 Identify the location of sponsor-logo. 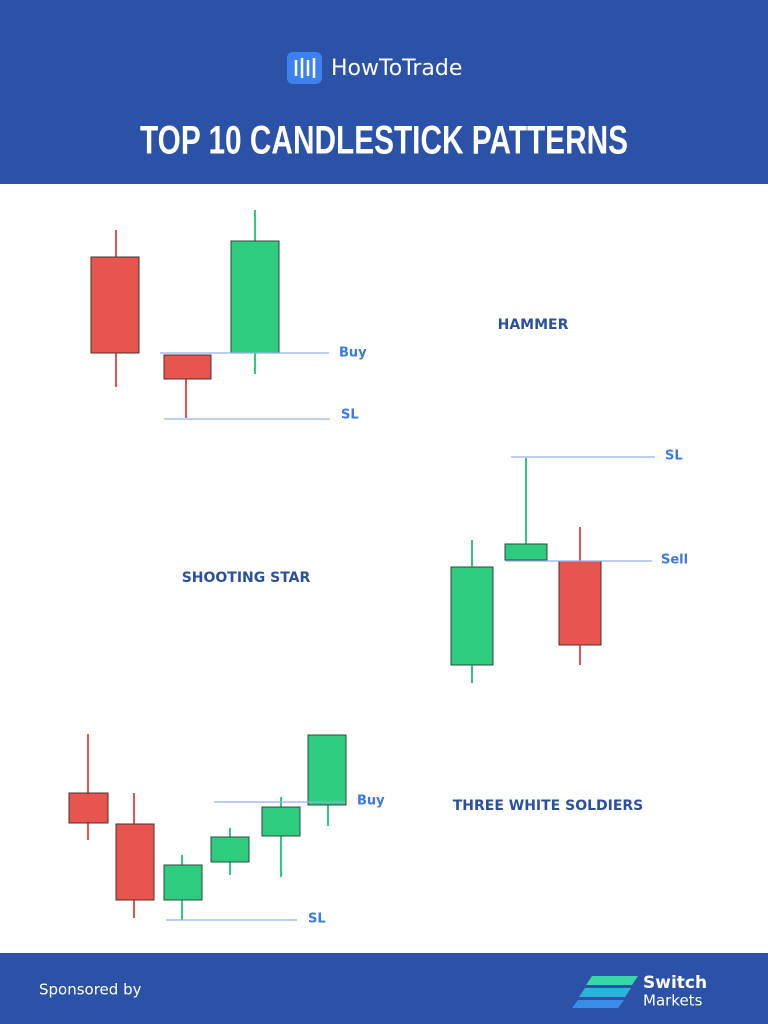
(605, 992).